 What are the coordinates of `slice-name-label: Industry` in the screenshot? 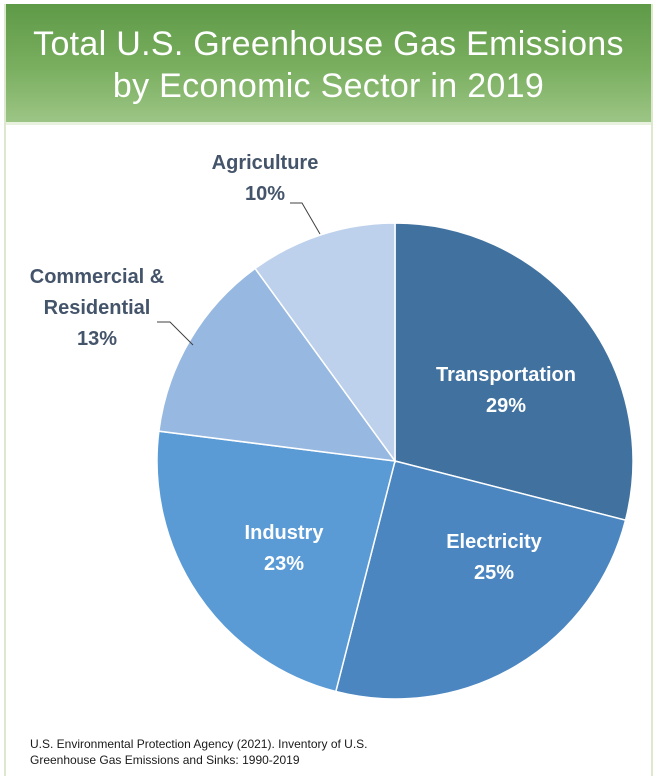 It's located at (285, 533).